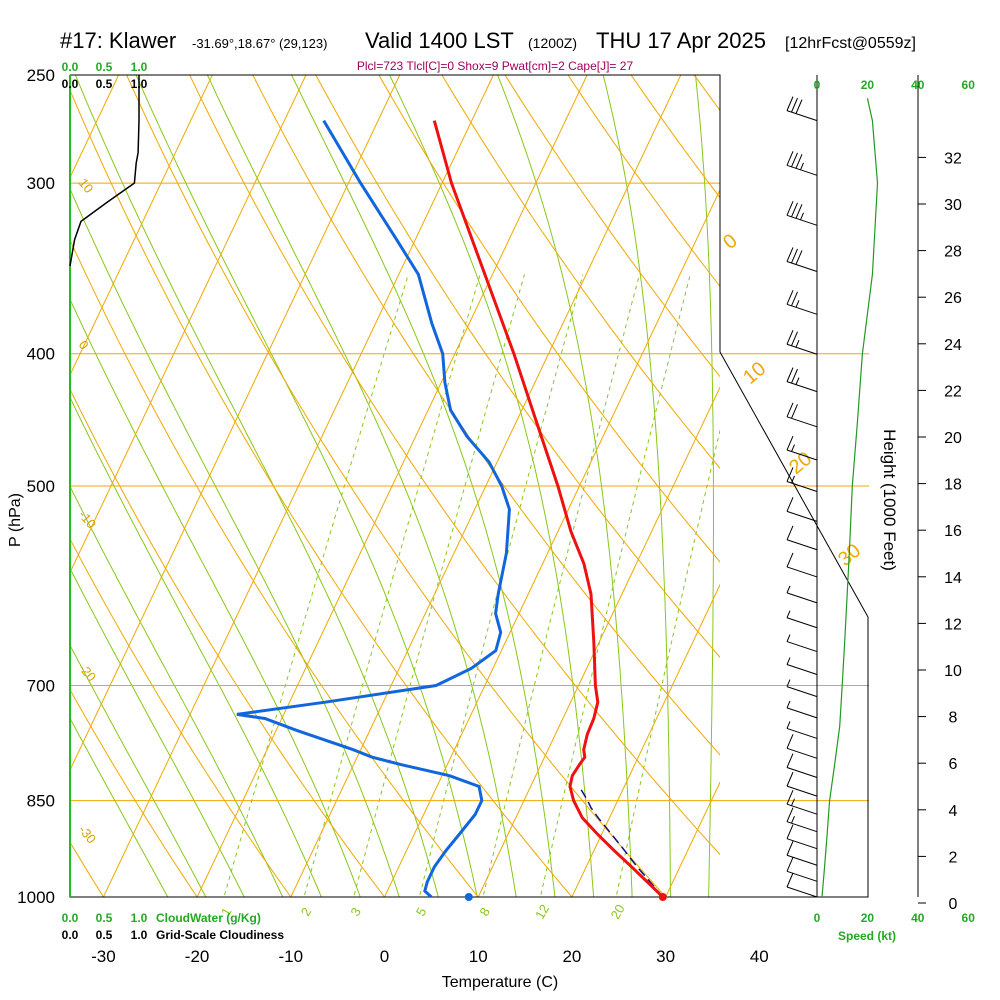 This screenshot has width=1000, height=1000. What do you see at coordinates (953, 205) in the screenshot?
I see `height-tick-label: 30` at bounding box center [953, 205].